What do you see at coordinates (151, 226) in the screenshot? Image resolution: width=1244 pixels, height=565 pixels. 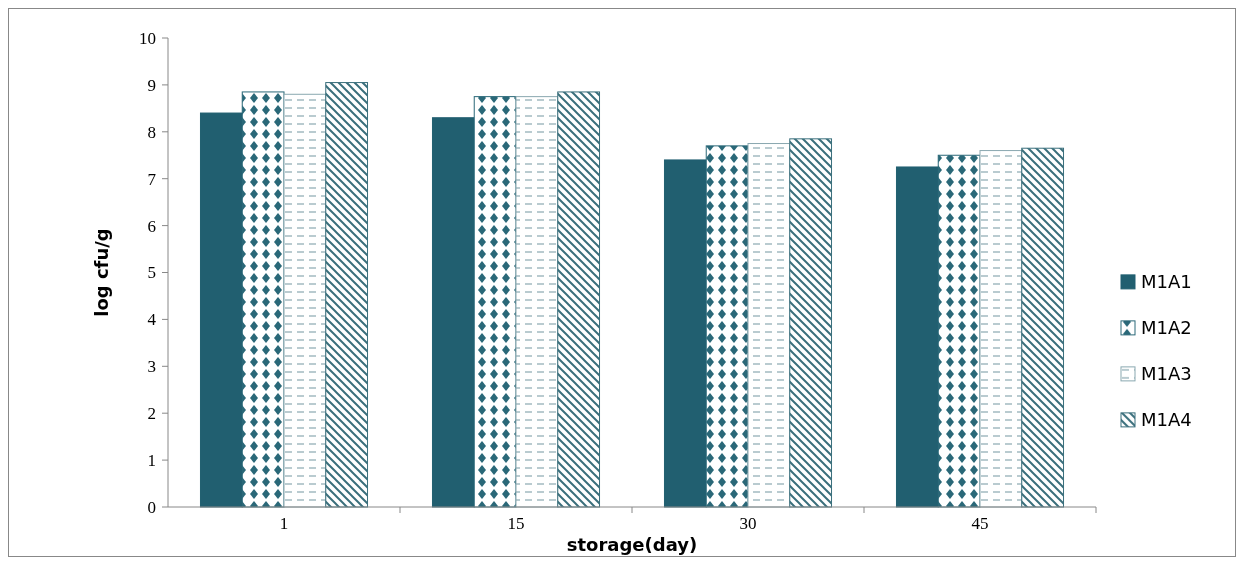 I see `y-tick-label: 6` at bounding box center [151, 226].